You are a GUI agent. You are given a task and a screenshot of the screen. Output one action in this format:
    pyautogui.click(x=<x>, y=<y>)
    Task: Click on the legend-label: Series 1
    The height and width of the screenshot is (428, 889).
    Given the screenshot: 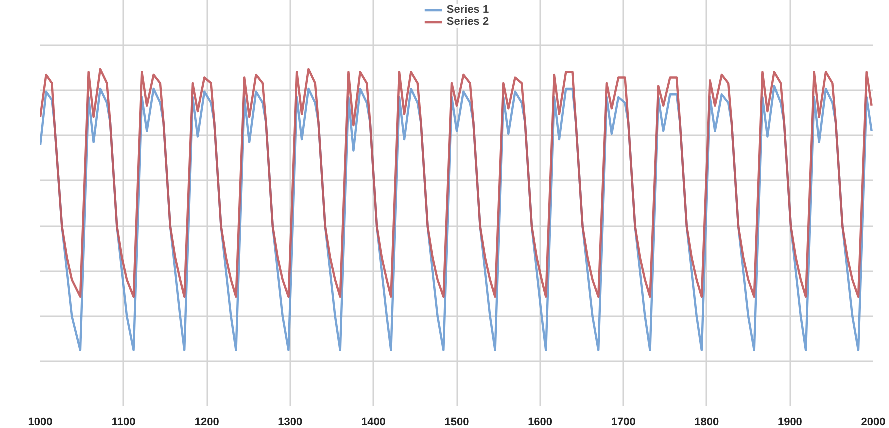 What is the action you would take?
    pyautogui.click(x=468, y=10)
    